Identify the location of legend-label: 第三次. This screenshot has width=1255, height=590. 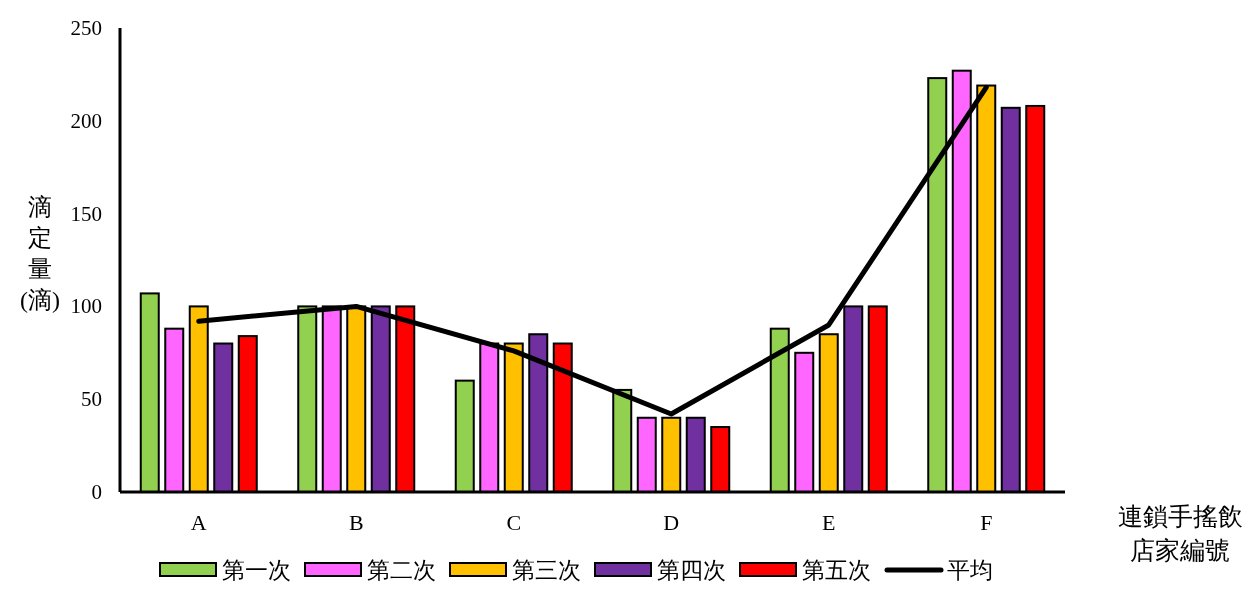
(546, 570).